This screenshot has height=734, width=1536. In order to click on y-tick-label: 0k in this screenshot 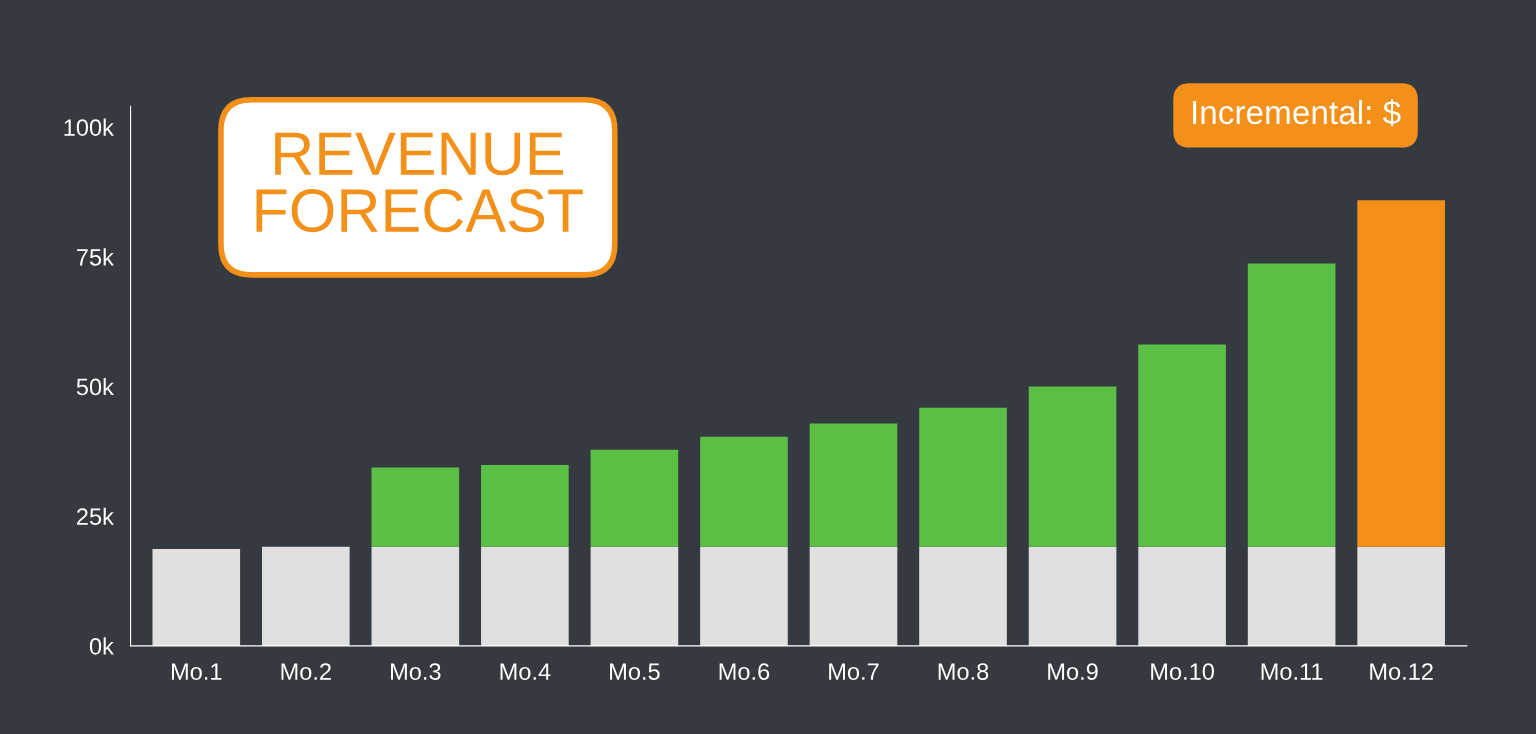, I will do `click(101, 646)`.